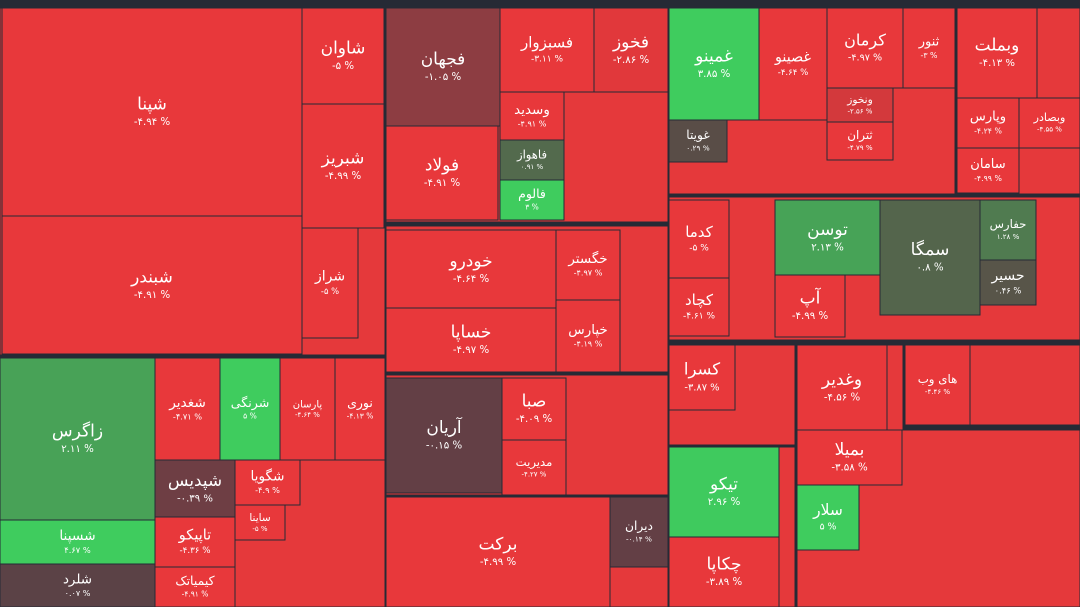  Describe the element at coordinates (1049, 117) in the screenshot. I see `tile-name: وبصادر` at that location.